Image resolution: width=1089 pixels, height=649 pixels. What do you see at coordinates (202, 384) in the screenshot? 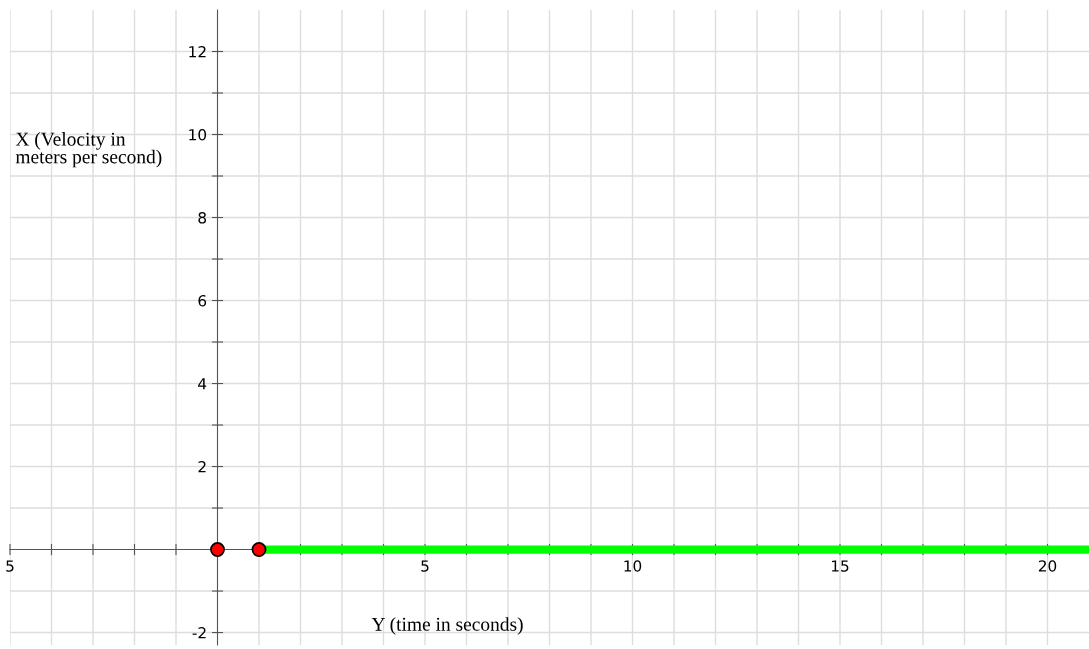
I see `y-tick-label: 4` at bounding box center [202, 384].